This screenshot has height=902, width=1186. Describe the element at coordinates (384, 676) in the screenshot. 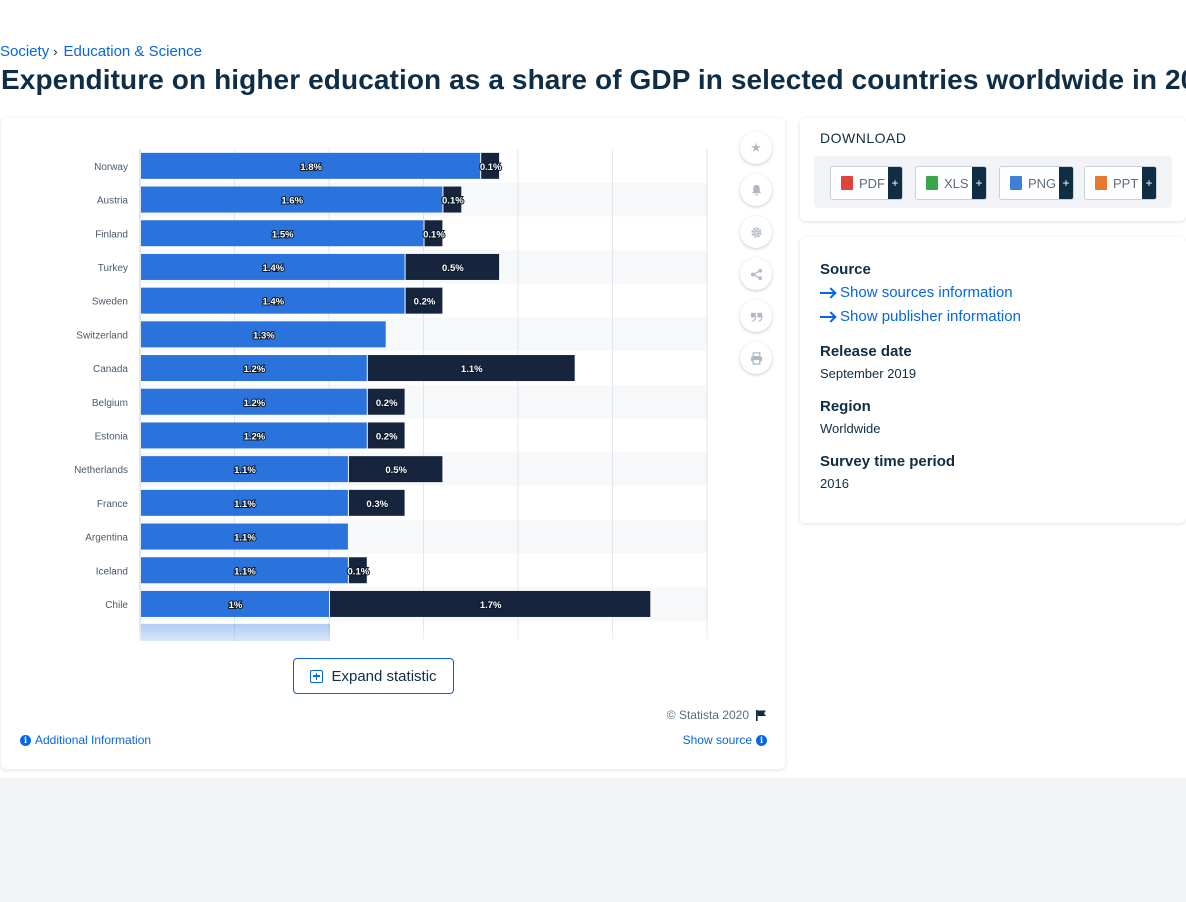

I see `expand-label: Expand statistic` at that location.